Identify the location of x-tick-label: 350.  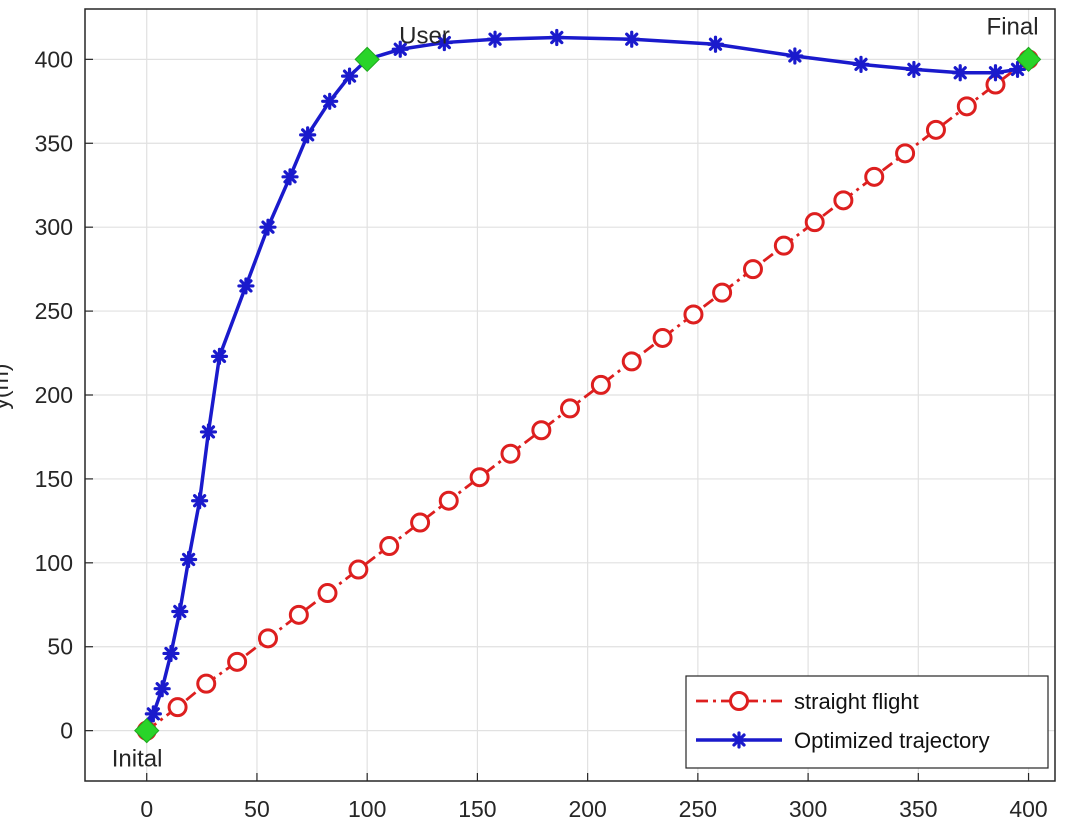
(918, 809).